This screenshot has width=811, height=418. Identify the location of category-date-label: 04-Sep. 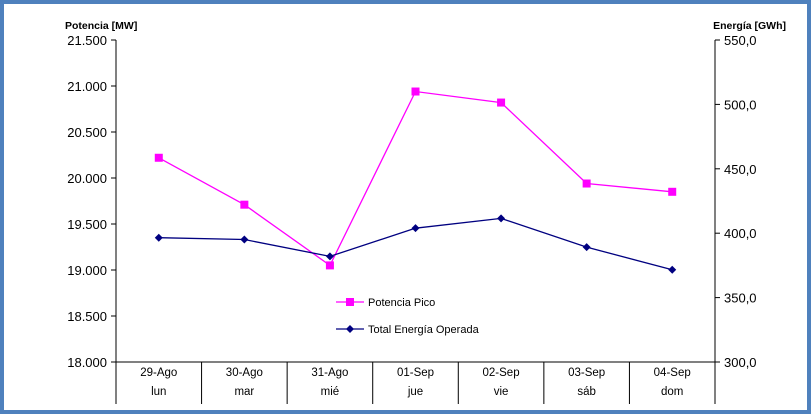
(672, 373).